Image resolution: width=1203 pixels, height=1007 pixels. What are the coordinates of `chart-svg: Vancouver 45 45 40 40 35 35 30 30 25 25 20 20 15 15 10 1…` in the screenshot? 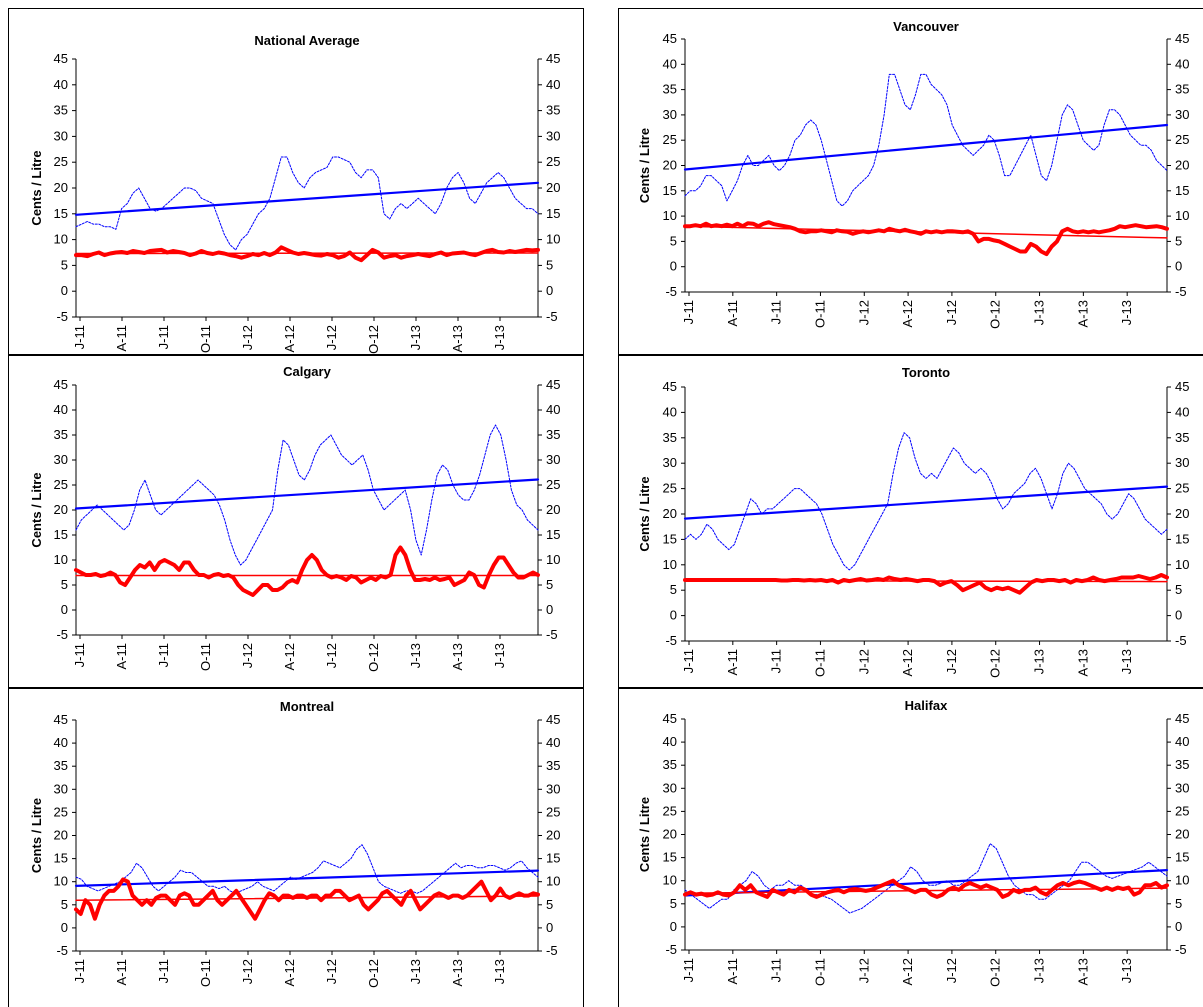 It's located at (913, 174).